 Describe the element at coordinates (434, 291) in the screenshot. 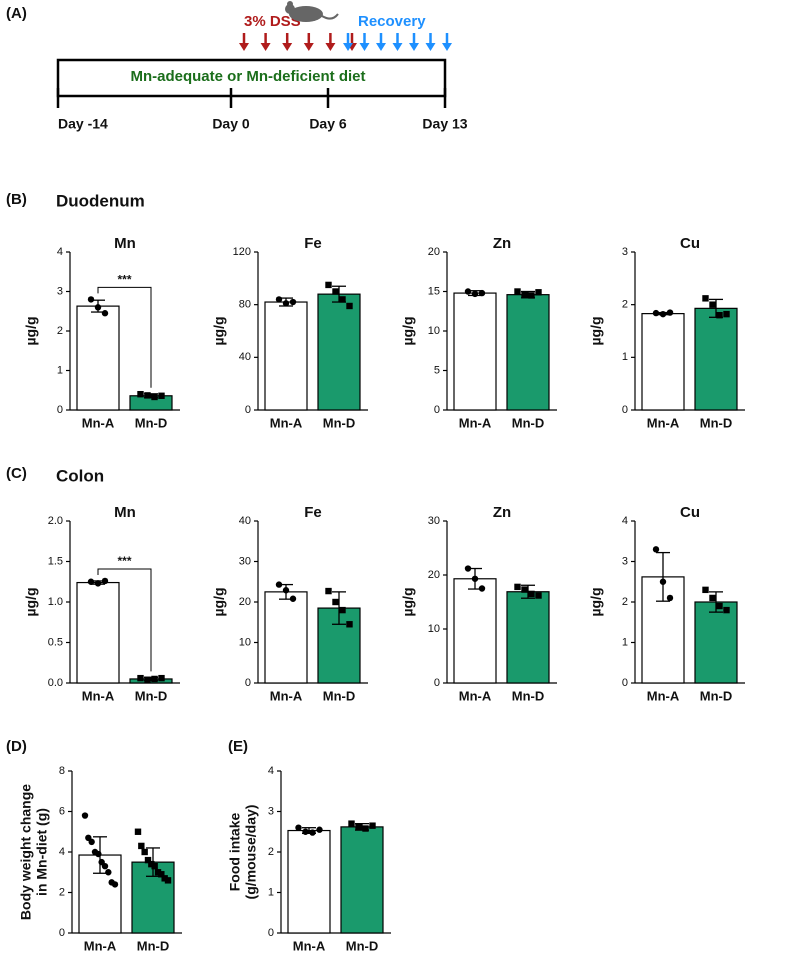

I see `y-tick-label: 15` at that location.